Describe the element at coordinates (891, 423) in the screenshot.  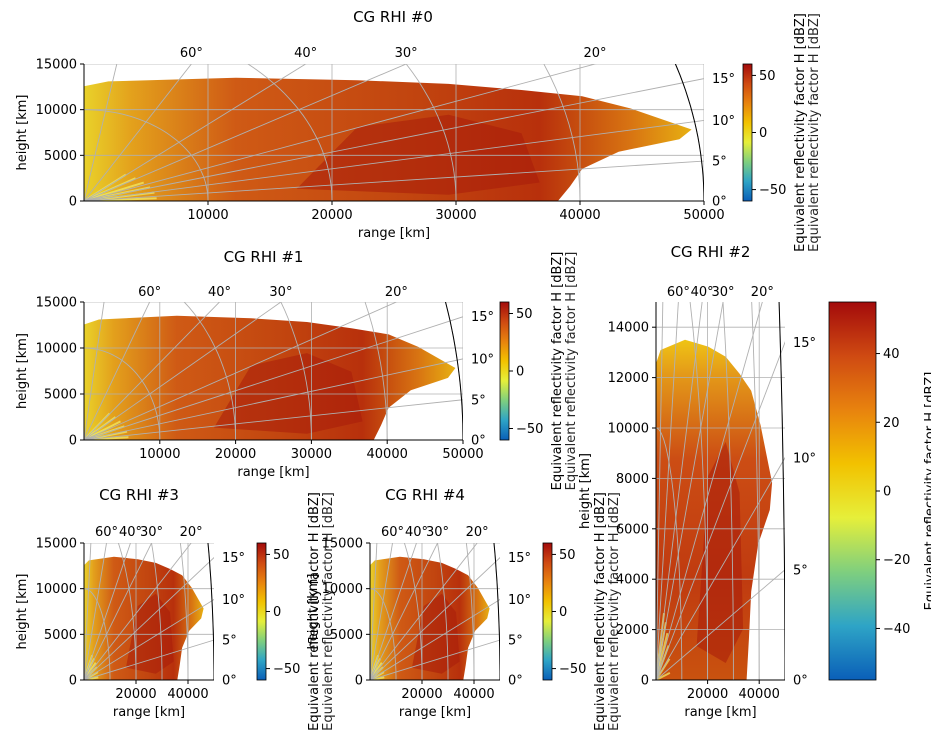
I see `colorbar-tick-label: 20` at that location.